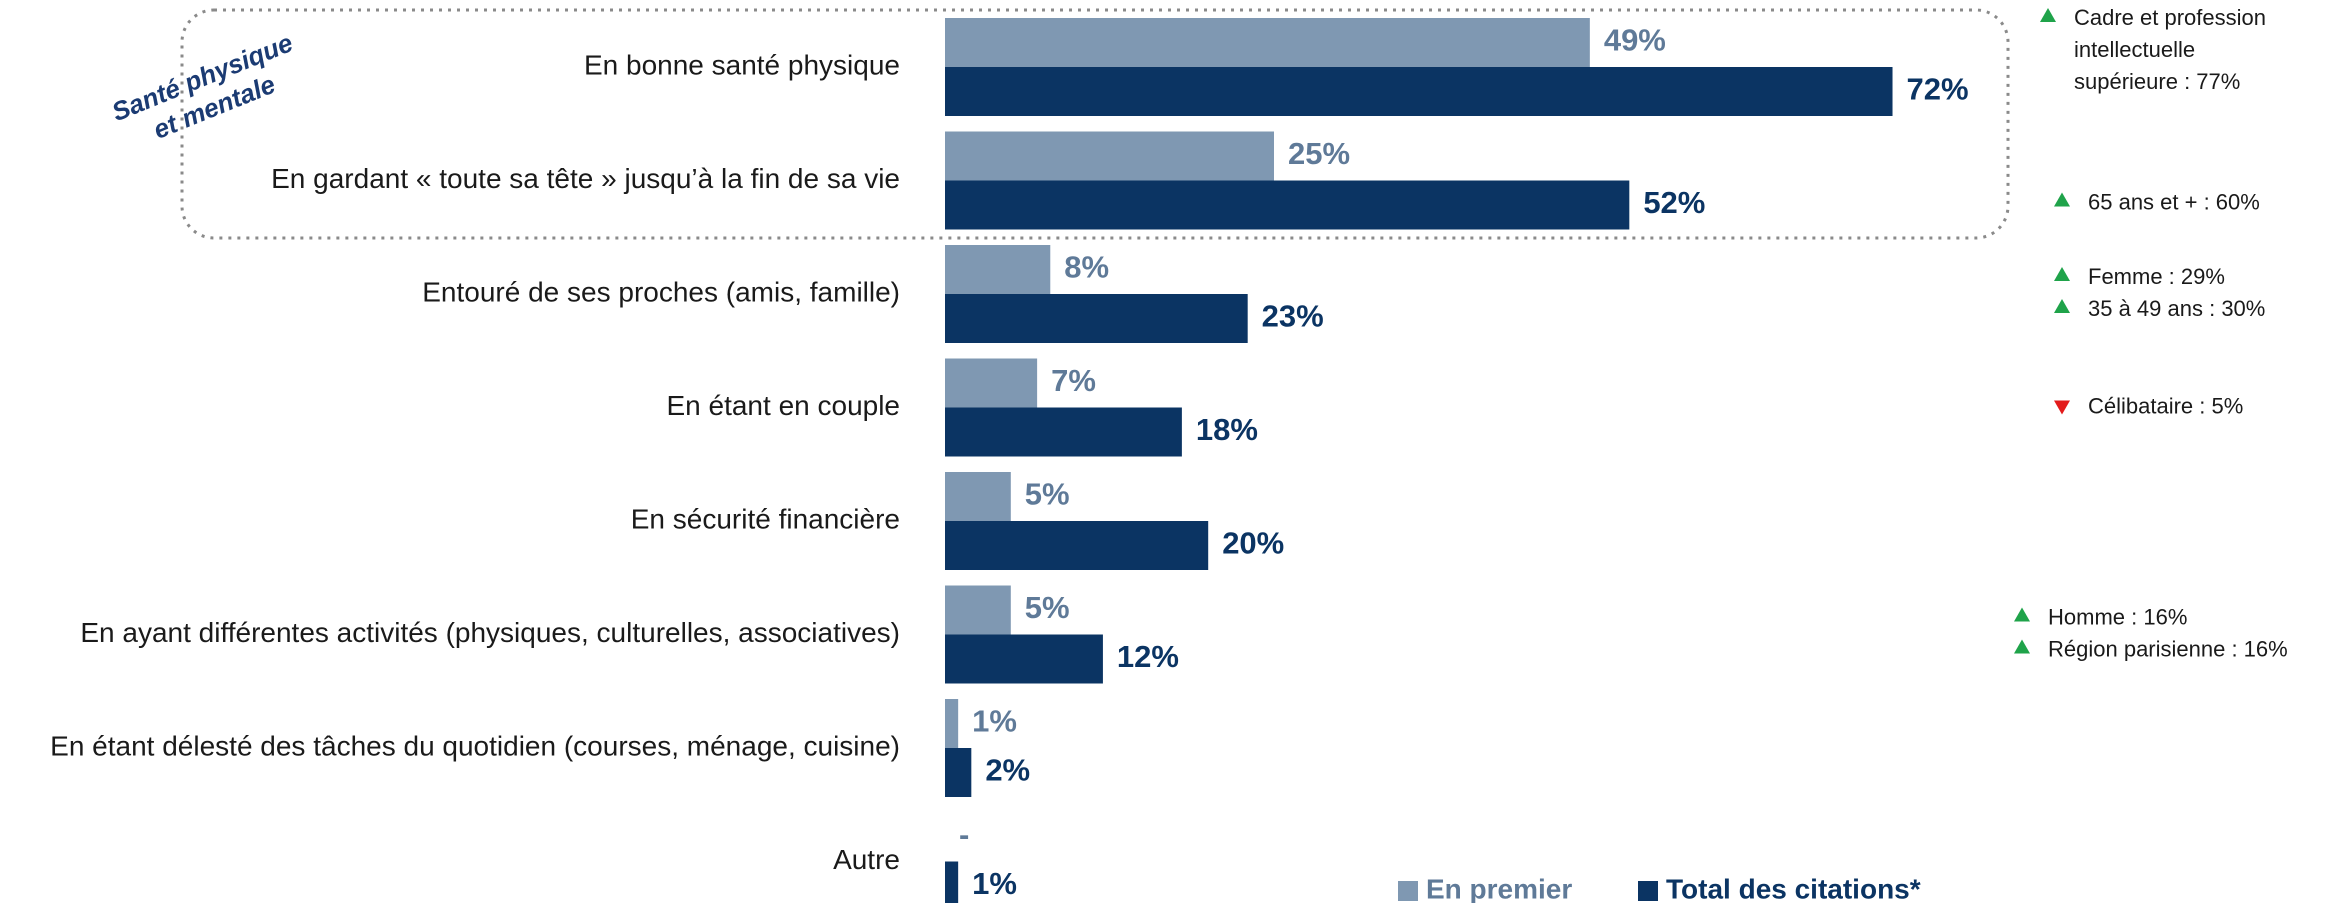  I want to click on category-label: En étant en couple, so click(783, 405).